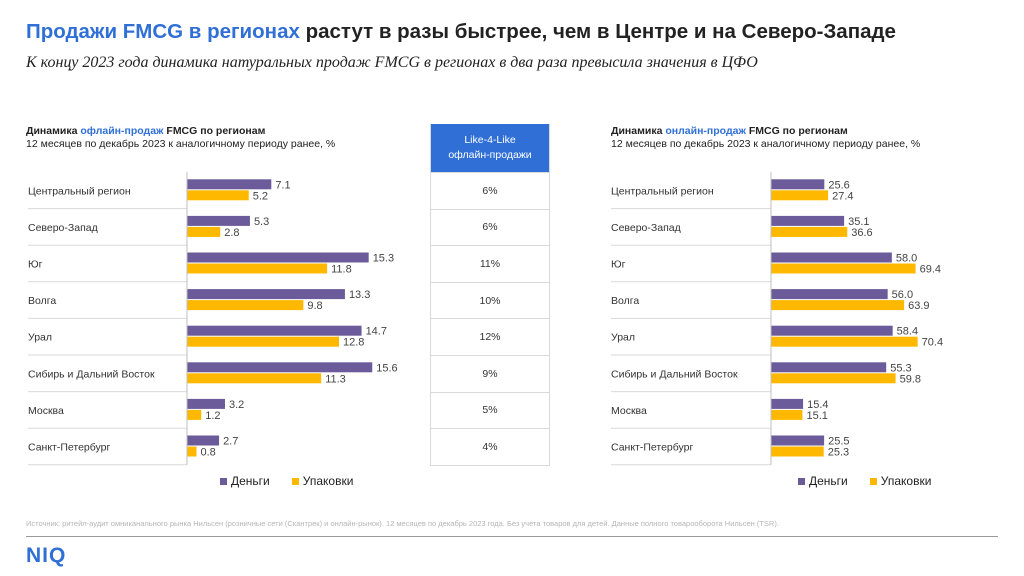 The height and width of the screenshot is (576, 1024). I want to click on data-label-packs: 25.3, so click(838, 453).